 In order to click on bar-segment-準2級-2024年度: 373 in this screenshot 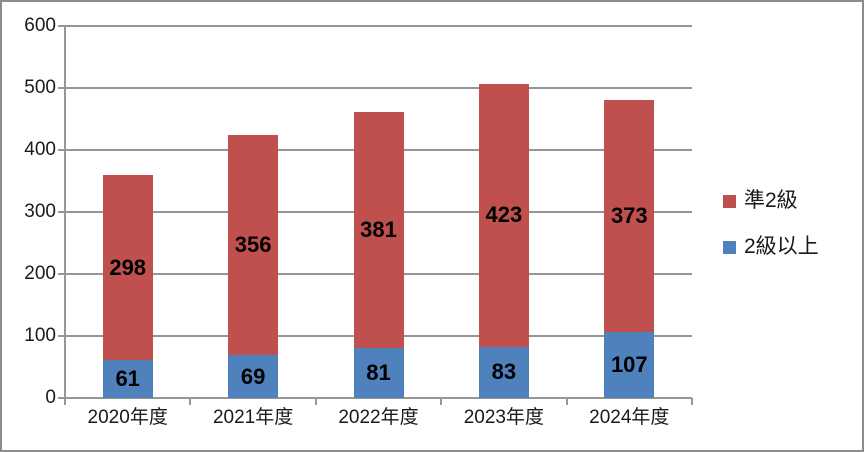, I will do `click(629, 216)`.